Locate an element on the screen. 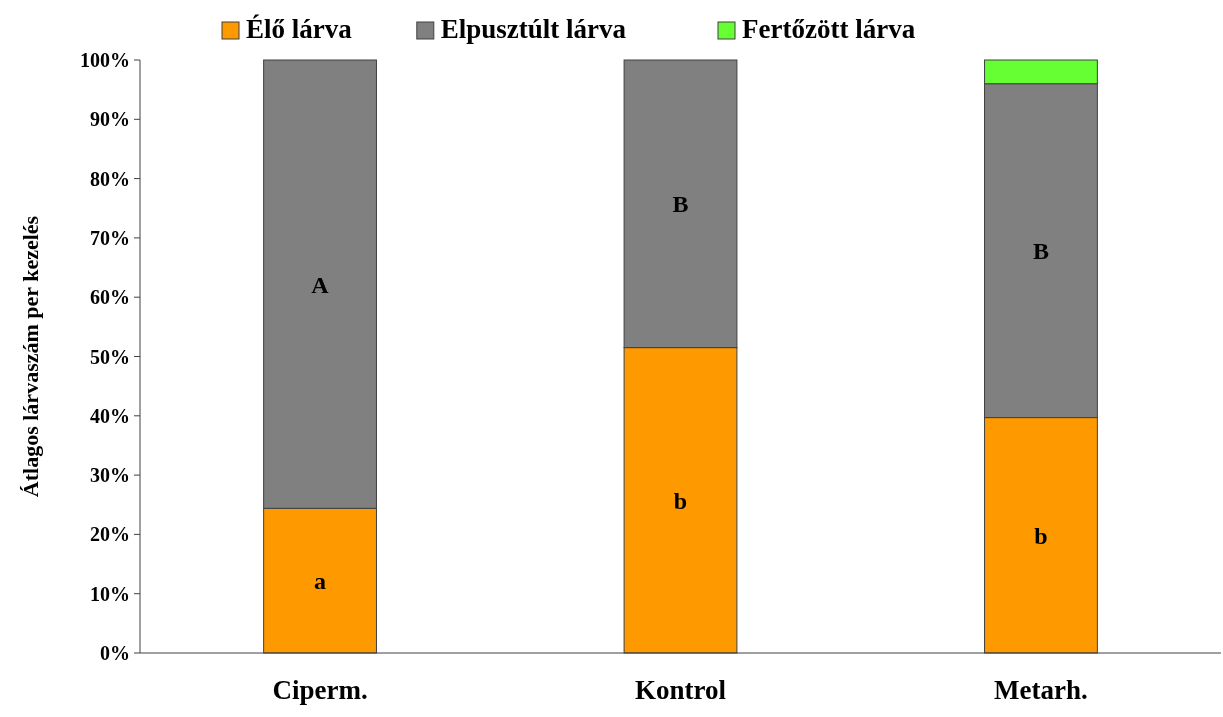  y-tick-label: 20% is located at coordinates (110, 534).